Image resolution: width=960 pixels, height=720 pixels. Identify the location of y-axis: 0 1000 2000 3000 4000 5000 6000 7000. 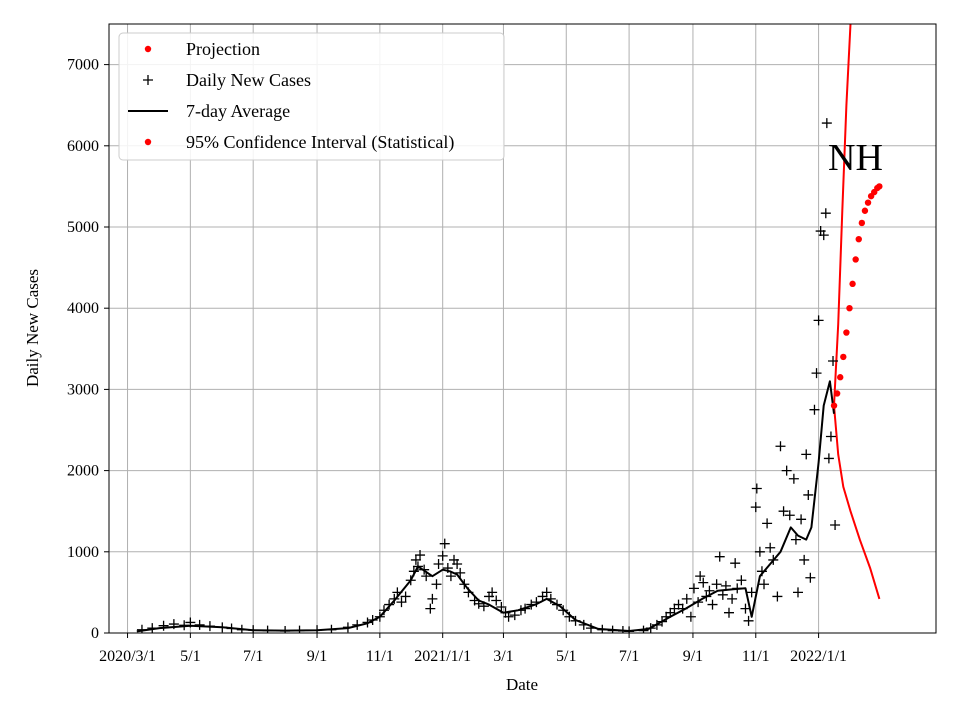
(88, 349).